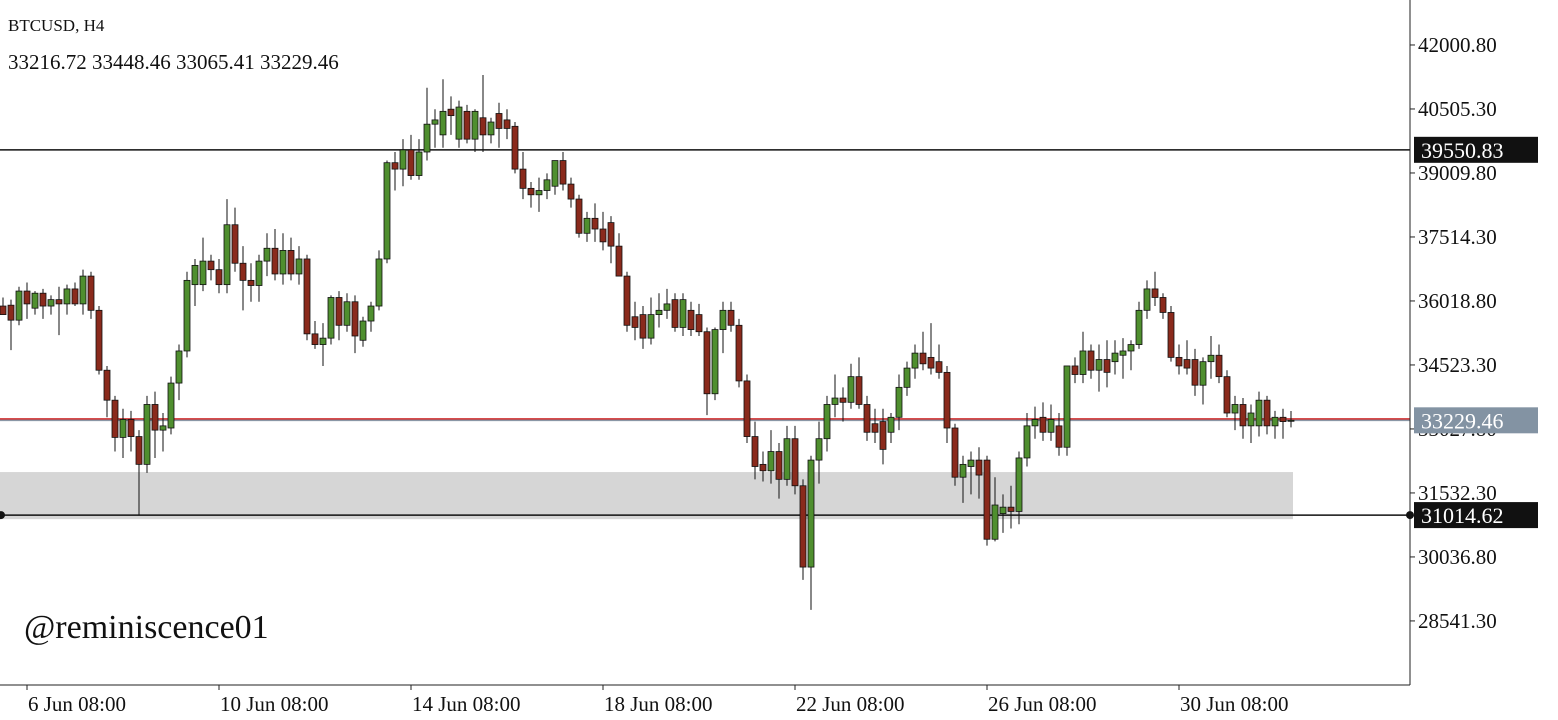  What do you see at coordinates (1457, 45) in the screenshot?
I see `y-tick-label: 42000.80` at bounding box center [1457, 45].